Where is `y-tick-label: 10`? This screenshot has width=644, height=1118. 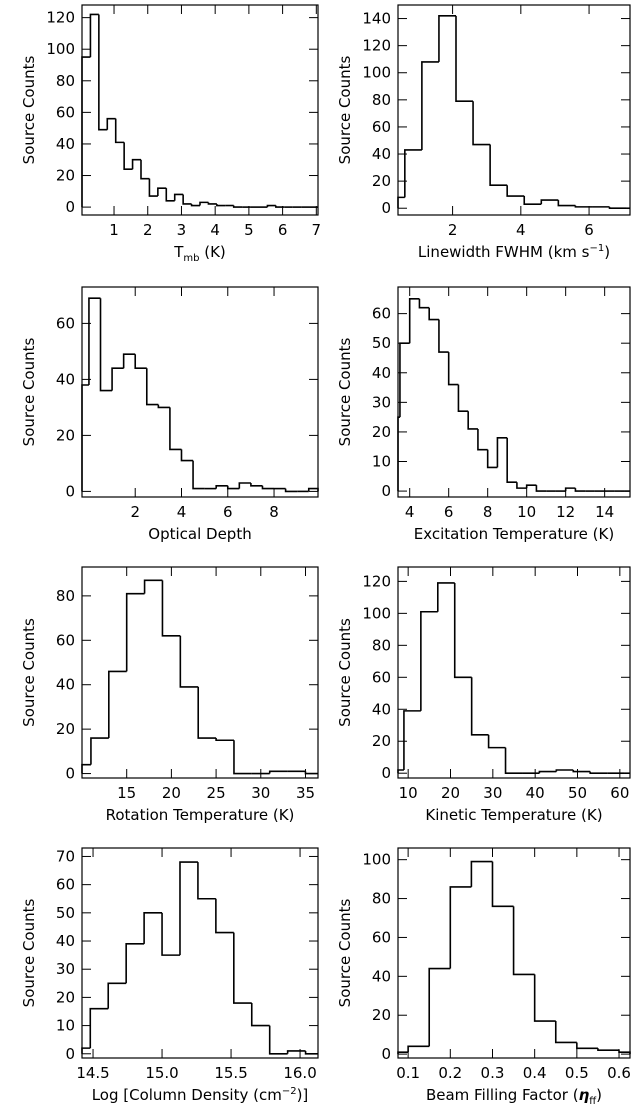
y-tick-label: 10 is located at coordinates (381, 462).